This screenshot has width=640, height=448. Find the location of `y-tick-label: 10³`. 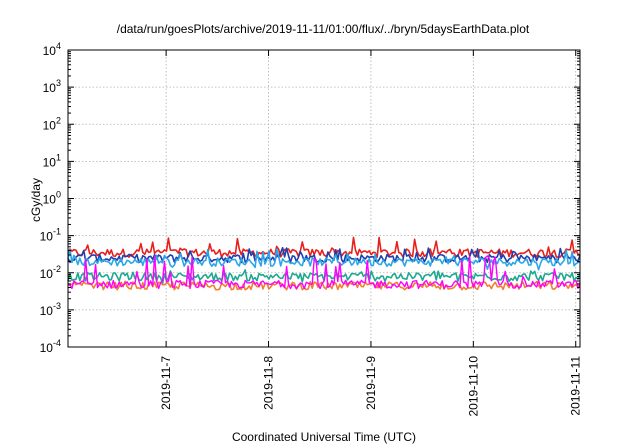

y-tick-label: 10³ is located at coordinates (52, 86).